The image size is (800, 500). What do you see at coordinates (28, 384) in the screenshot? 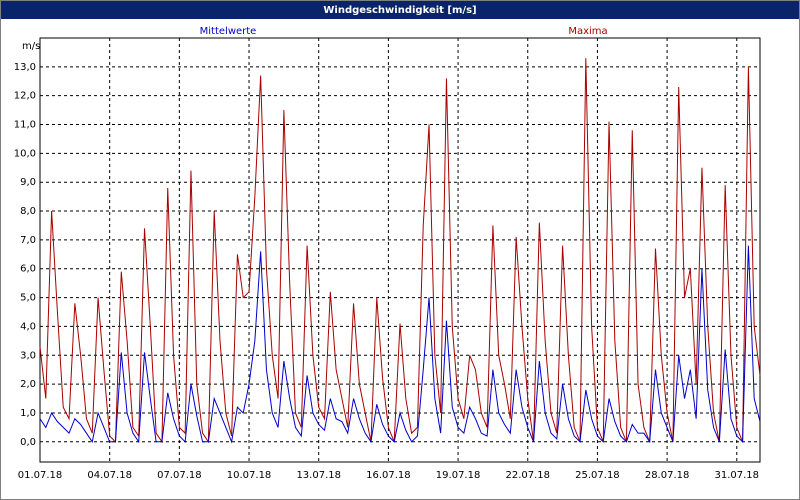
I see `y-tick-label: 2,0` at bounding box center [28, 384].